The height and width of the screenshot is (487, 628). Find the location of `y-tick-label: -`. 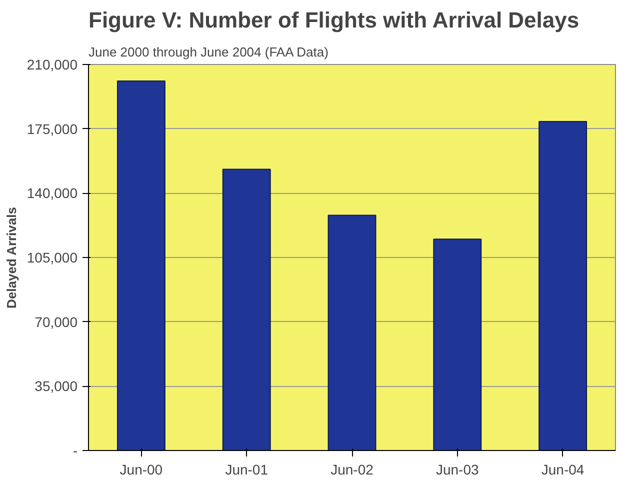

y-tick-label: - is located at coordinates (75, 450).